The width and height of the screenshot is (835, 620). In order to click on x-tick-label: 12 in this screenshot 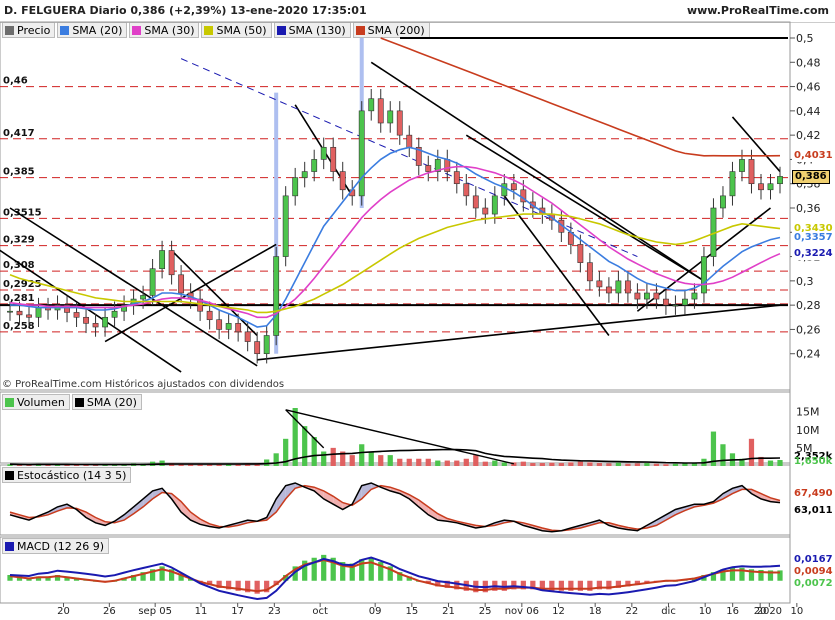, I will do `click(558, 611)`.